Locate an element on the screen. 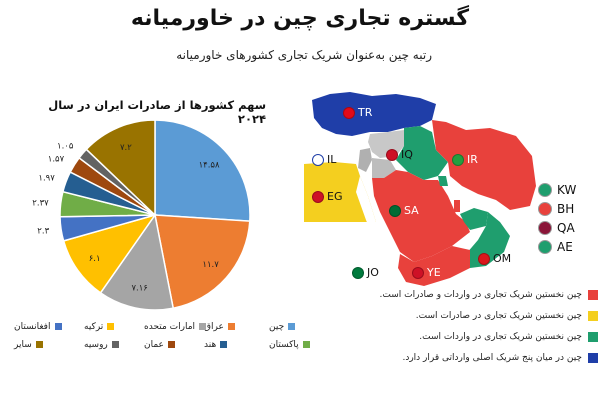 The width and height of the screenshot is (600, 400). pie-legend-item: امارات متحده is located at coordinates (175, 327).